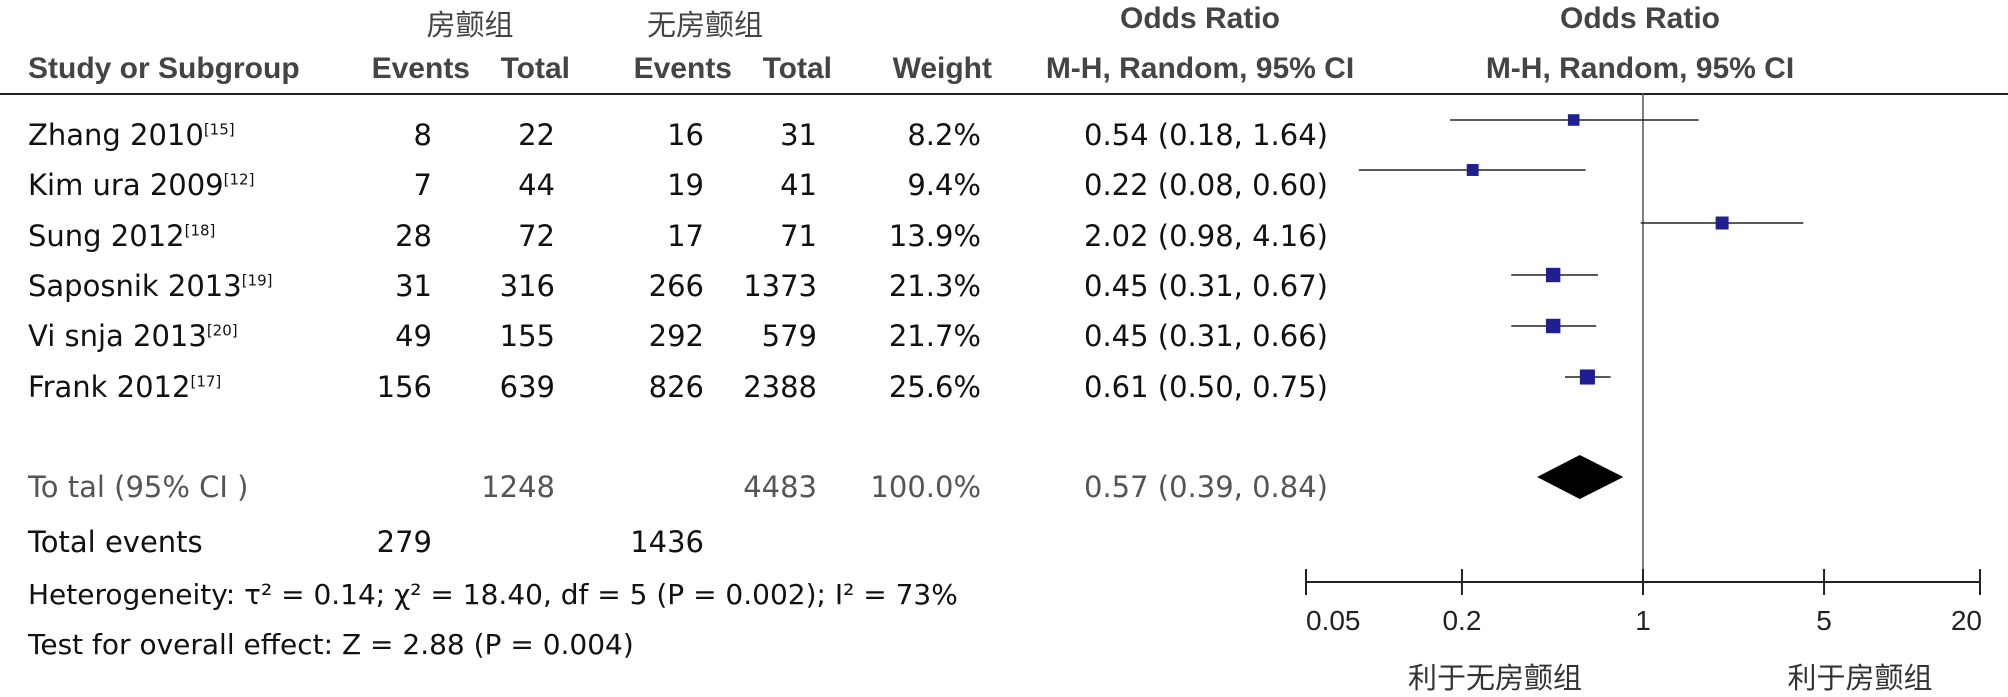  What do you see at coordinates (780, 387) in the screenshot?
I see `total2-value: 2388` at bounding box center [780, 387].